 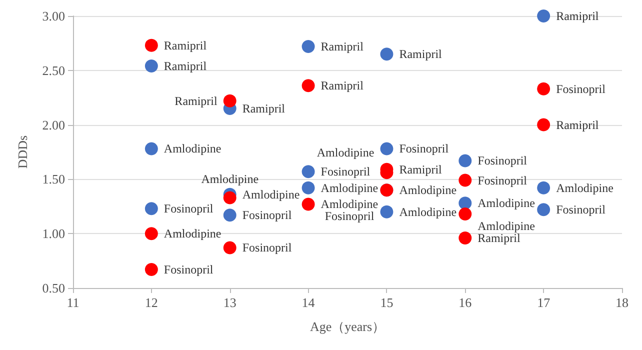 I want to click on y-tick-label: 1.00, so click(x=53, y=234).